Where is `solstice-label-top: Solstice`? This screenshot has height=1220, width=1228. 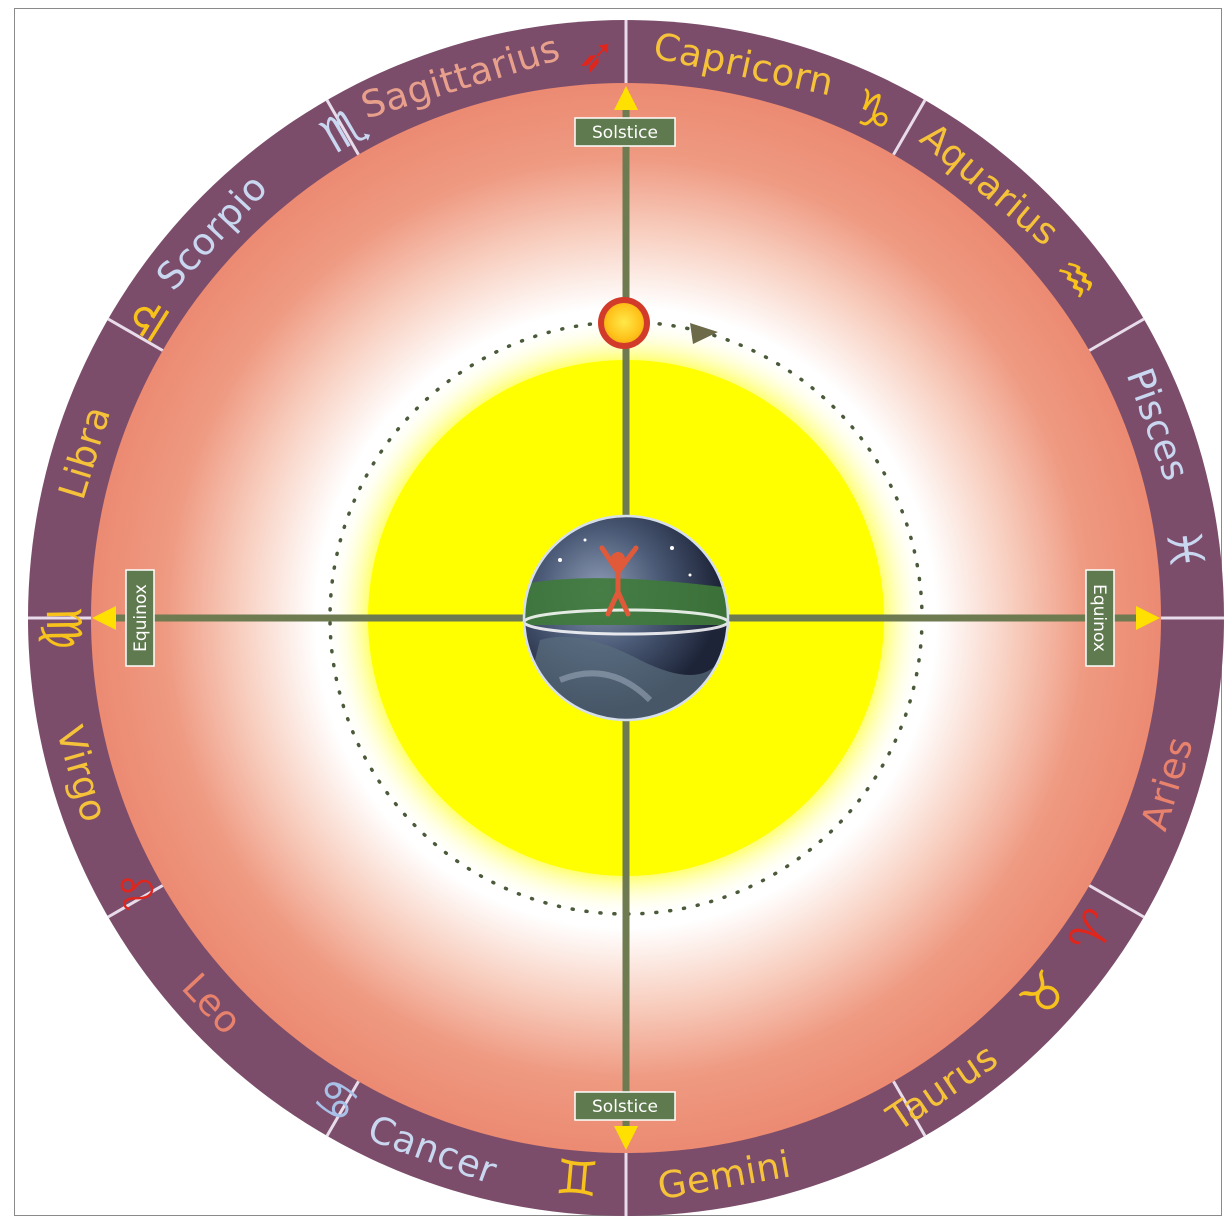
solstice-label-top: Solstice is located at coordinates (625, 133).